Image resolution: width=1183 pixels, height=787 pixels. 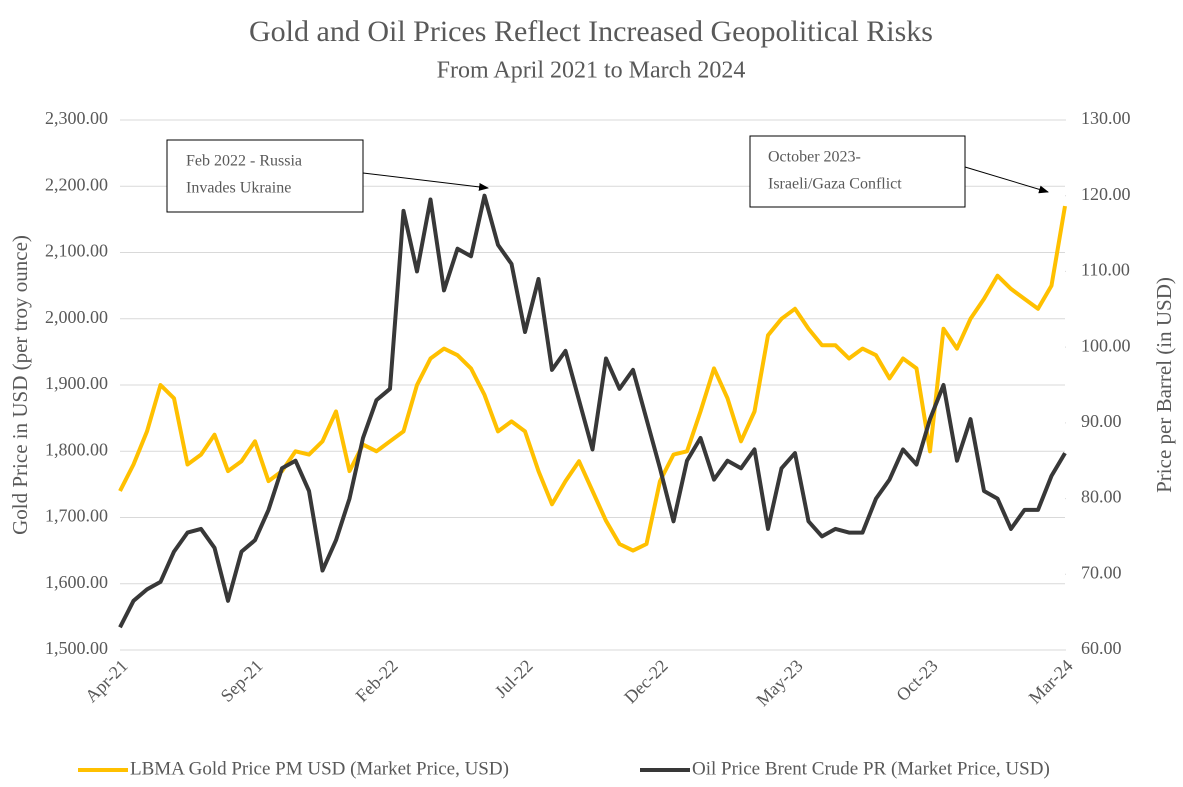 What do you see at coordinates (76, 582) in the screenshot?
I see `y-tick-label: 1,600.00` at bounding box center [76, 582].